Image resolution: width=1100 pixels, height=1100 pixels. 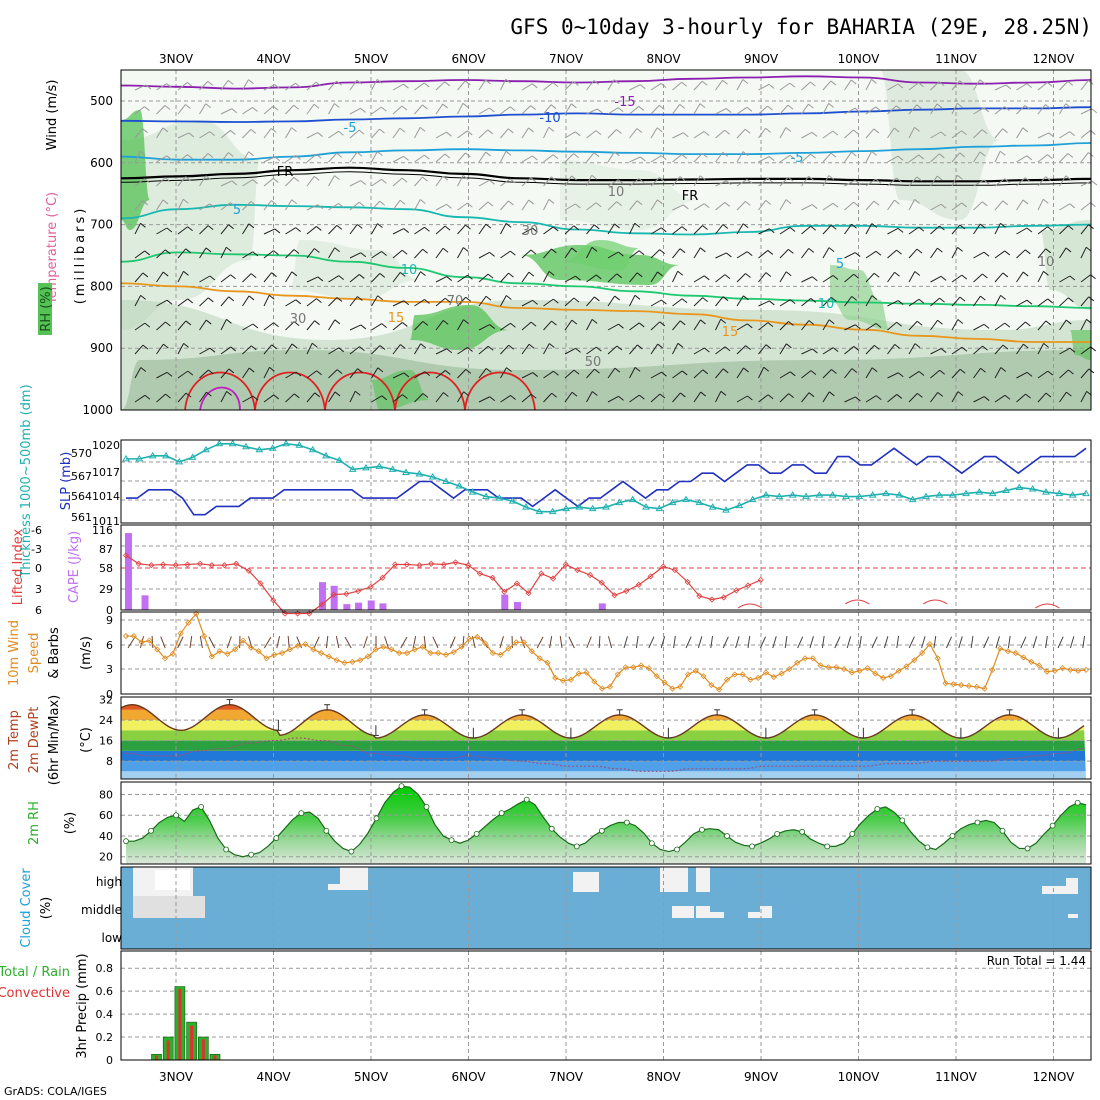 What do you see at coordinates (358, 591) in the screenshot?
I see `lifted-marker` at bounding box center [358, 591].